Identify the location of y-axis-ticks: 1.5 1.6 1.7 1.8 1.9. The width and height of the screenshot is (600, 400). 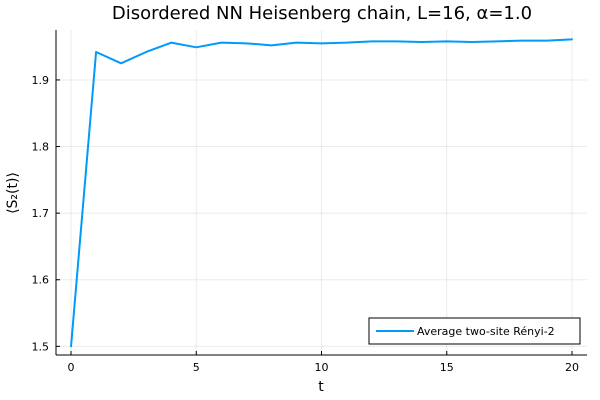
(46, 213).